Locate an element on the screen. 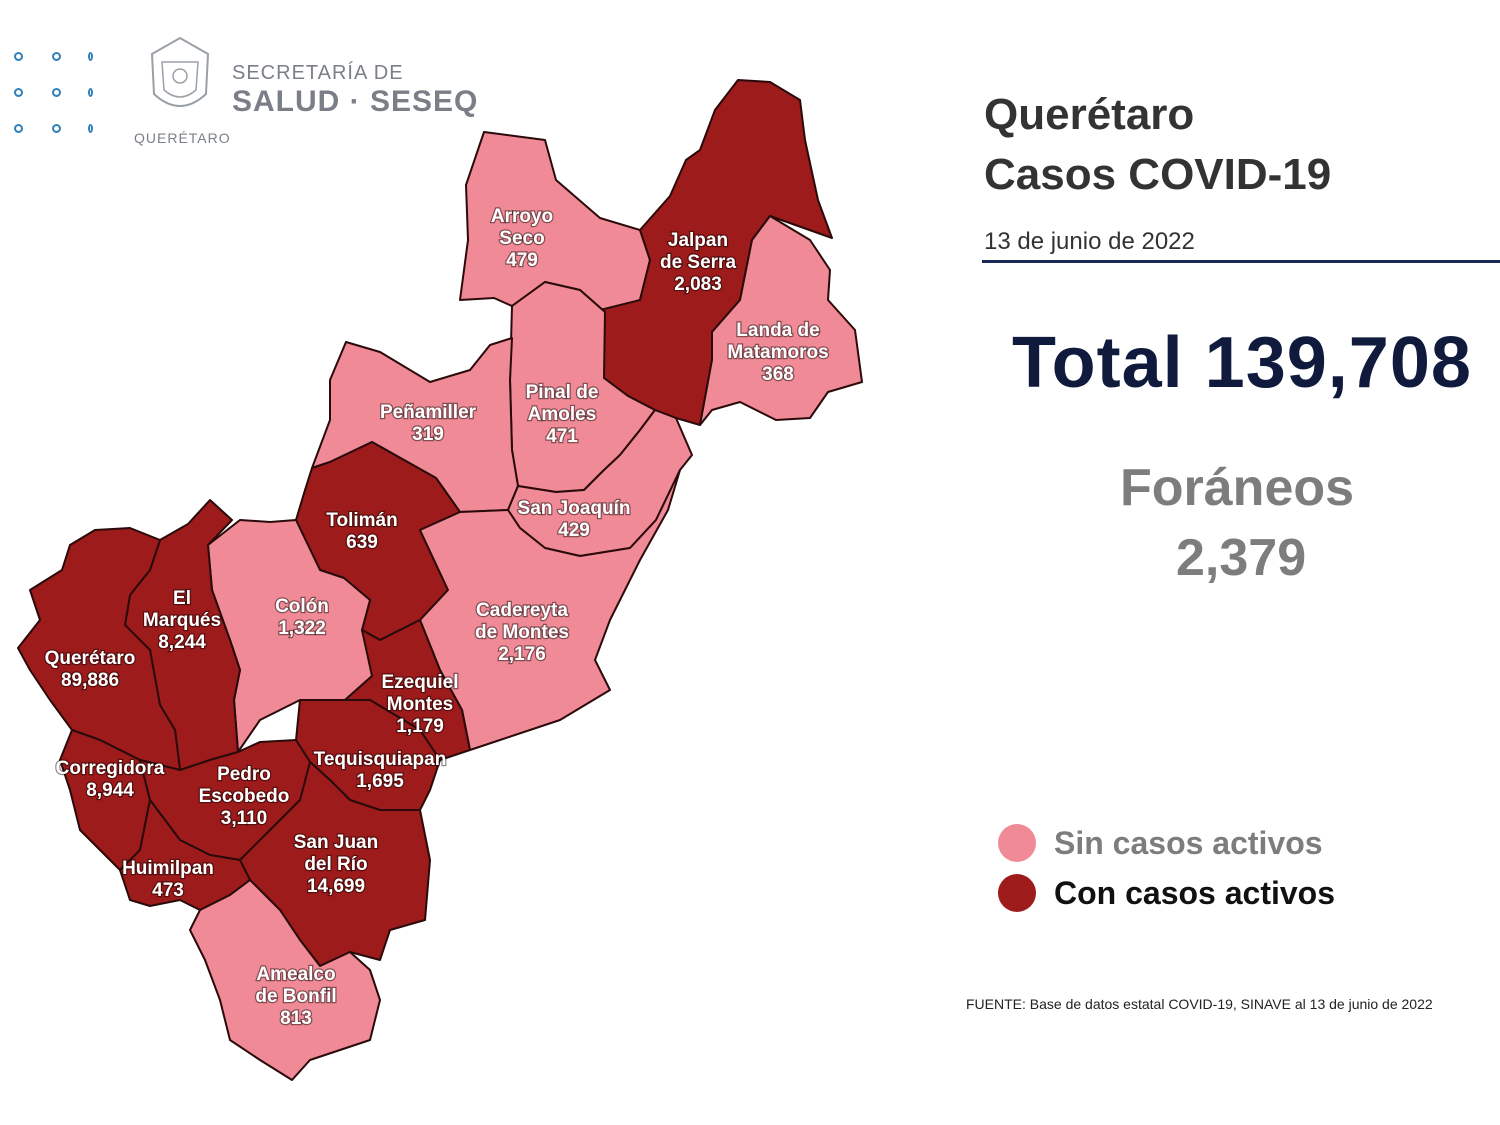  org-sub: QUERÉTARO is located at coordinates (182, 138).